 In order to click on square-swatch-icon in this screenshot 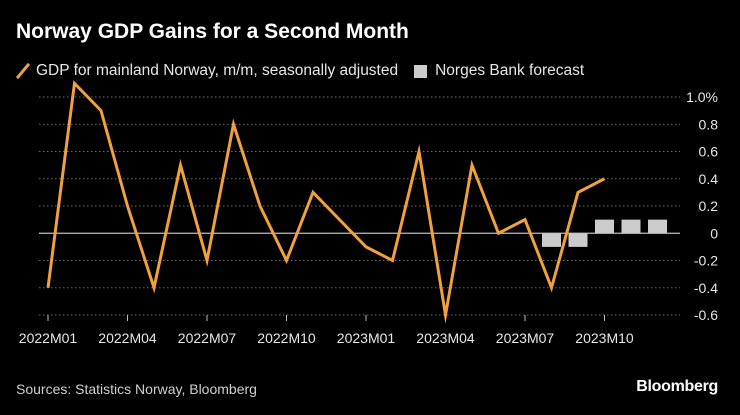, I will do `click(421, 71)`.